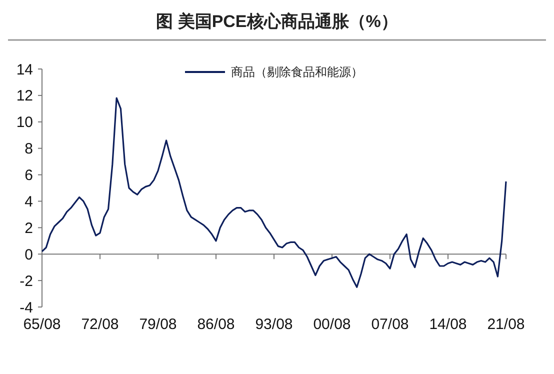 Image resolution: width=554 pixels, height=374 pixels. I want to click on y-tick-label: -4, so click(26, 307).